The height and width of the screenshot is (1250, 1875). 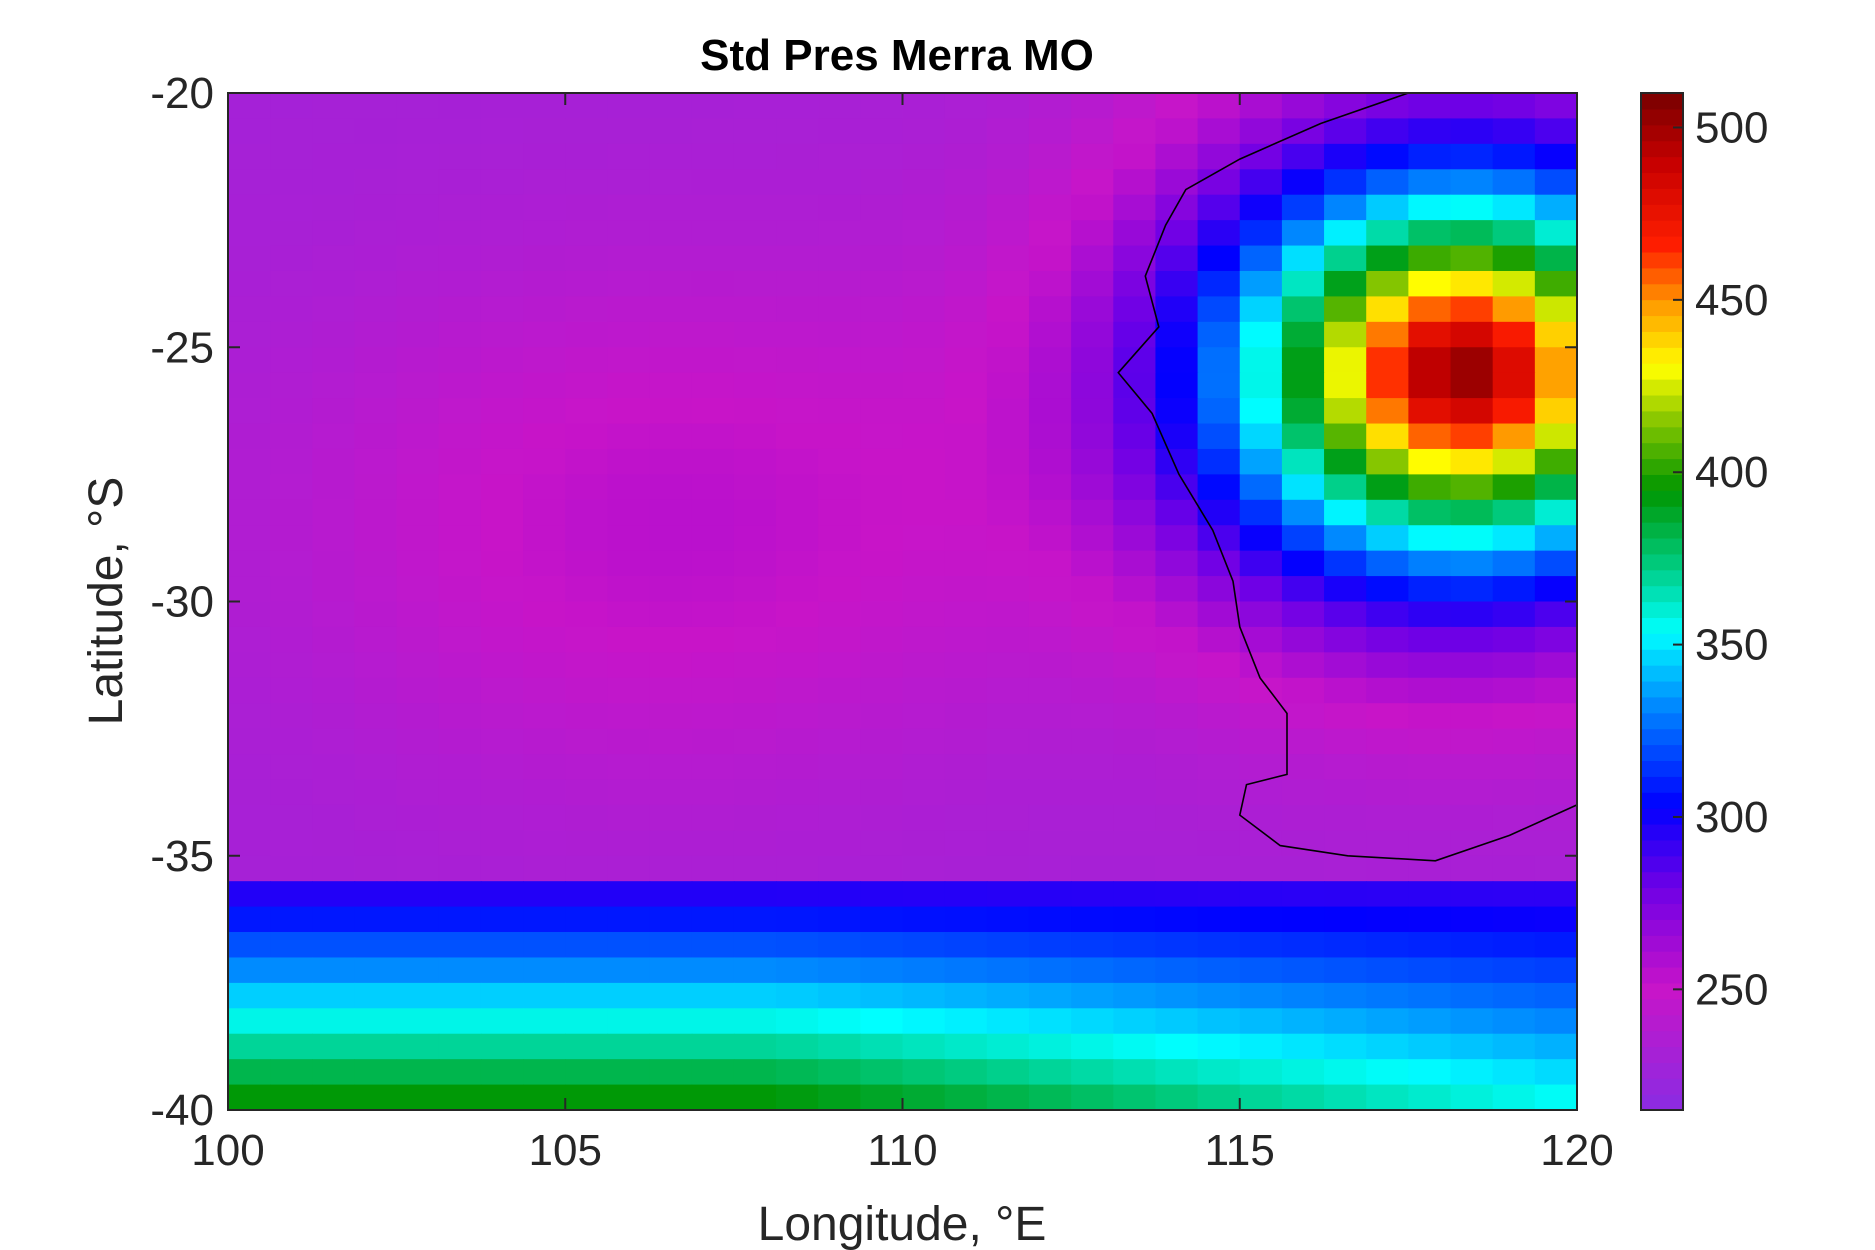 I want to click on colorbar-tick-label: 300, so click(x=1731, y=817).